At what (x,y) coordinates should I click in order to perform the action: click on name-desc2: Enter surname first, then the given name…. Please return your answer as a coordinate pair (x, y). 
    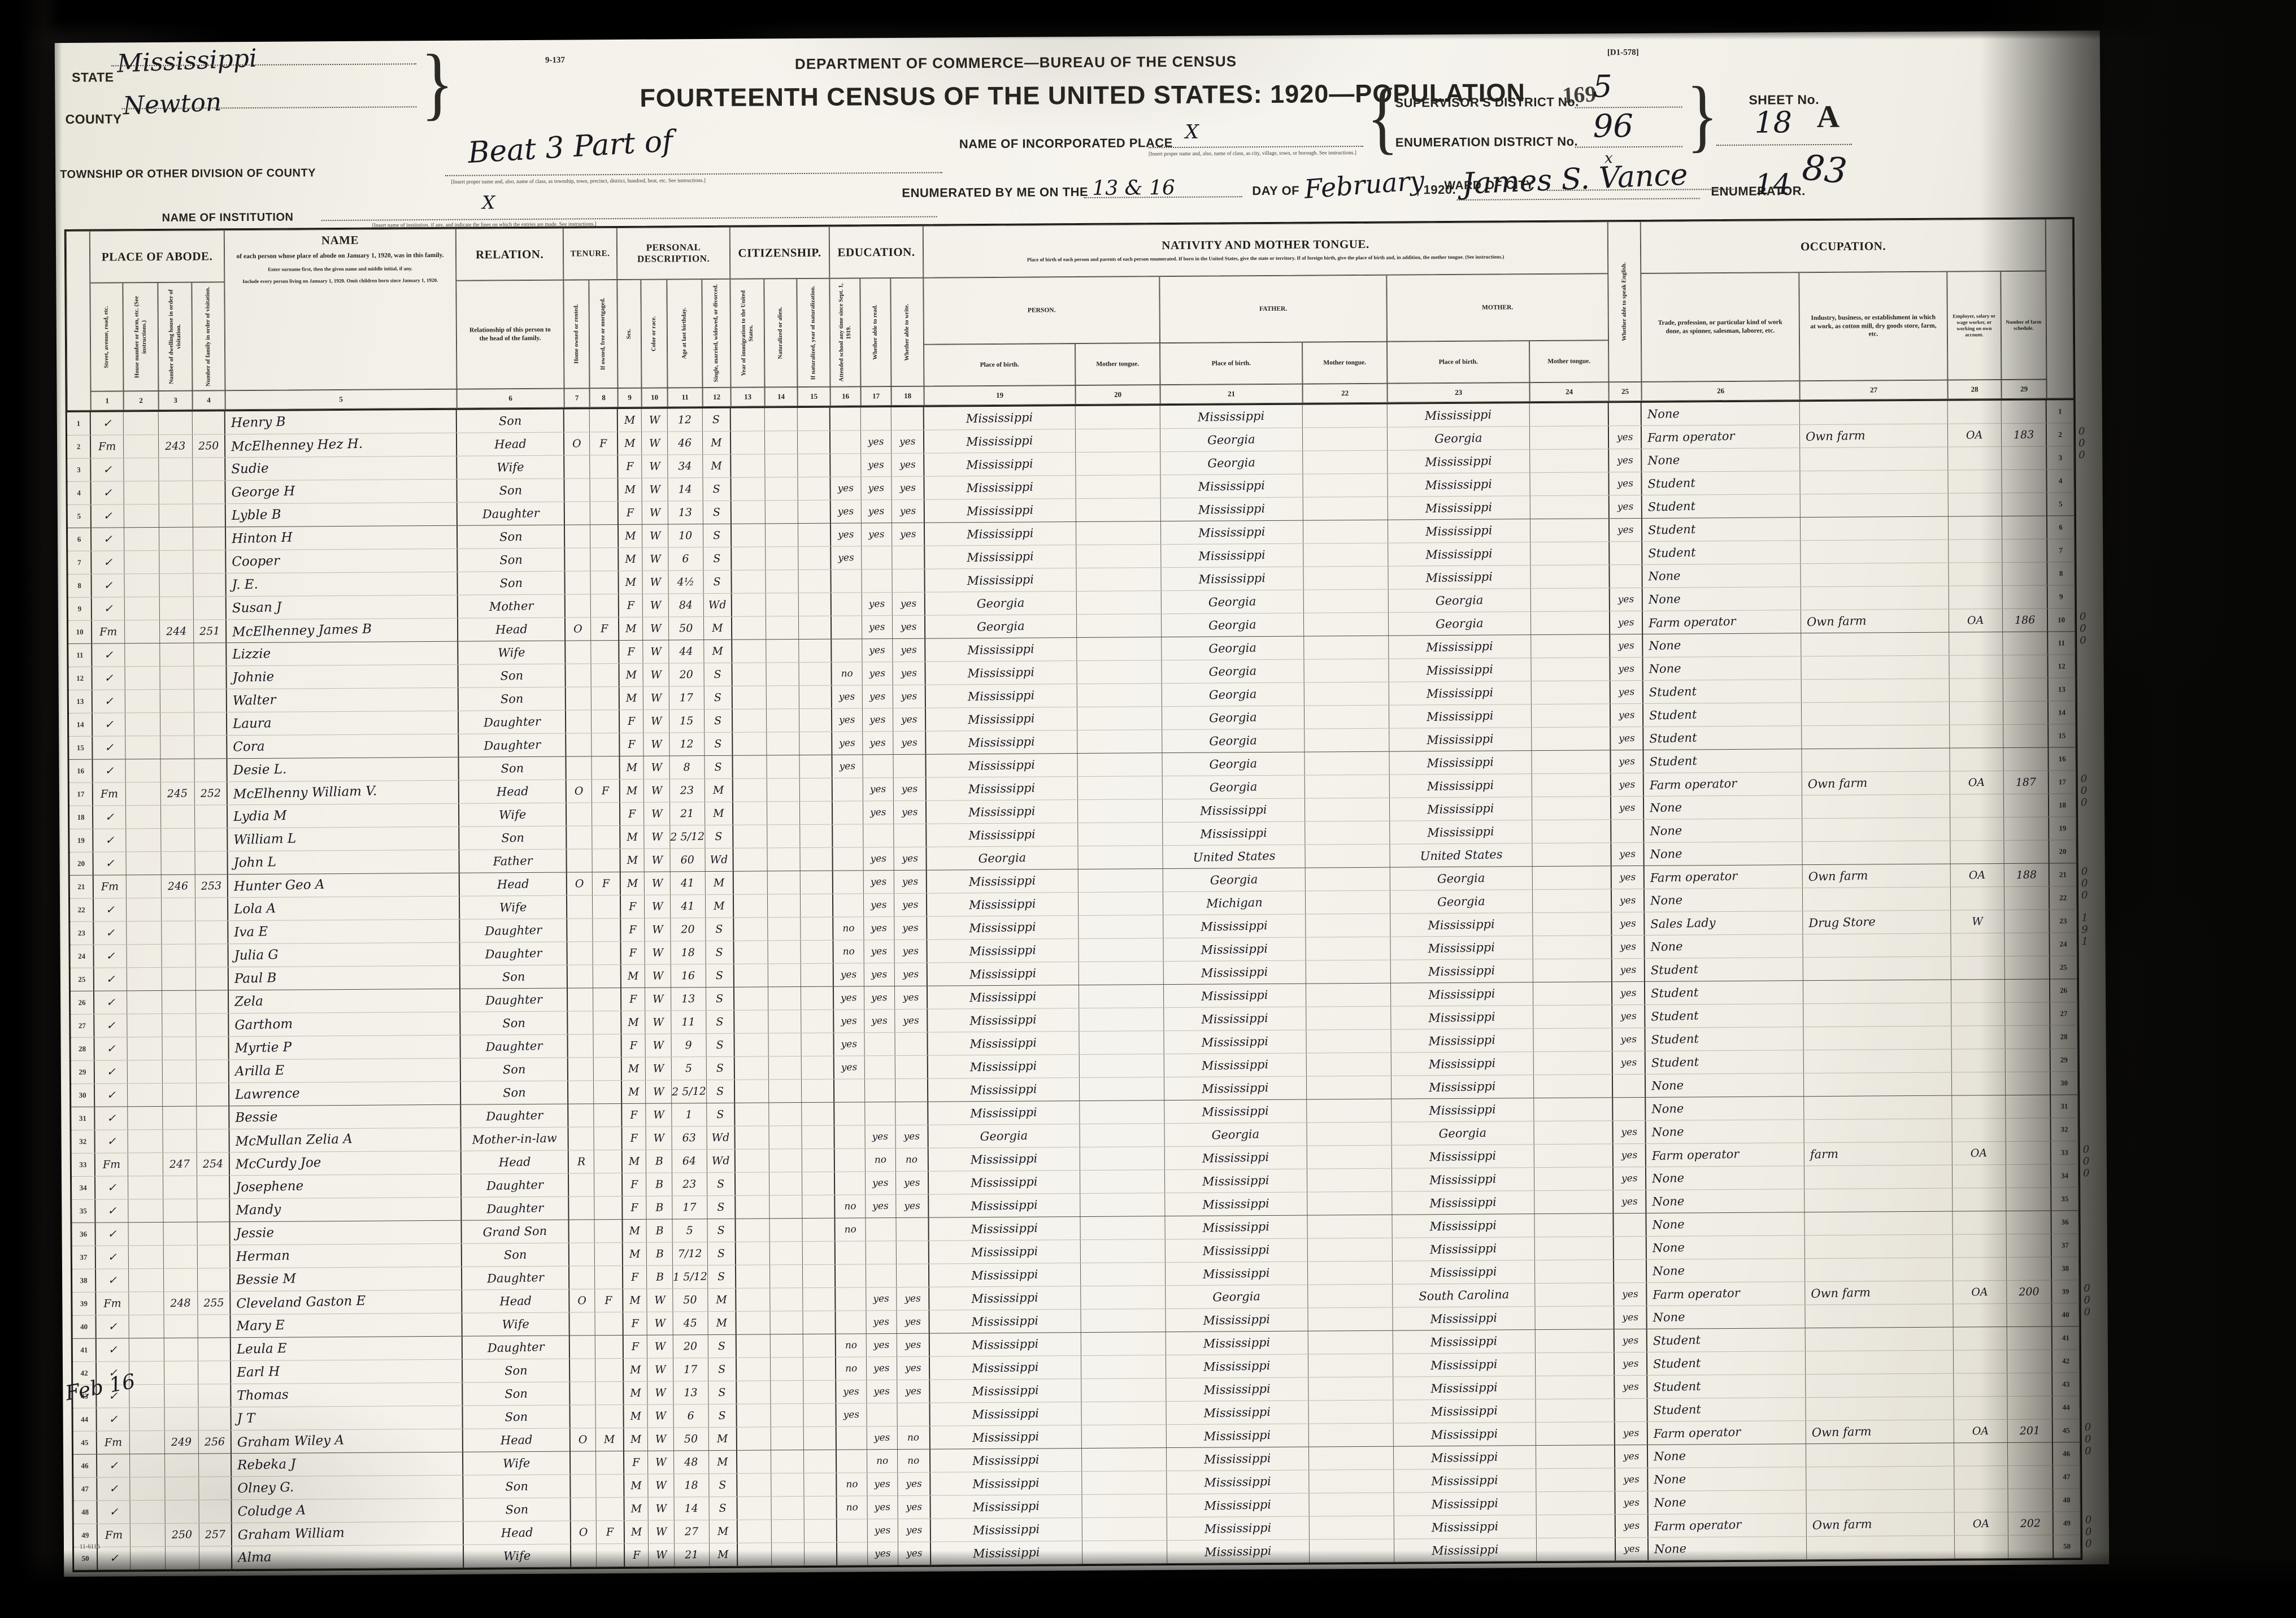
    Looking at the image, I should click on (340, 269).